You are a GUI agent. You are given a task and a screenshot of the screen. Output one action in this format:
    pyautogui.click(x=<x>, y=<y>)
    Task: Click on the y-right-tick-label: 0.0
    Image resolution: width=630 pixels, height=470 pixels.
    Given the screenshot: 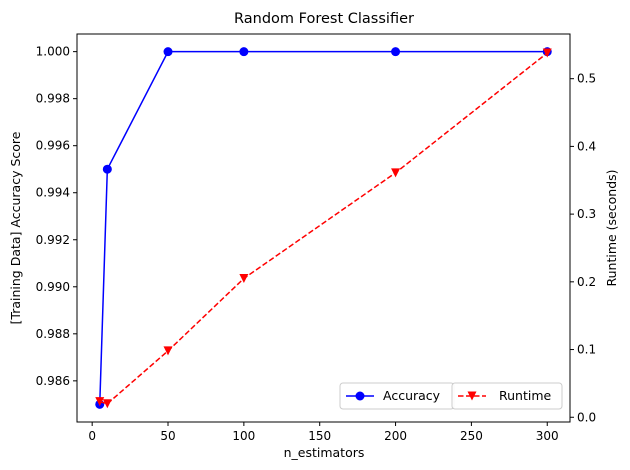 What is the action you would take?
    pyautogui.click(x=586, y=417)
    